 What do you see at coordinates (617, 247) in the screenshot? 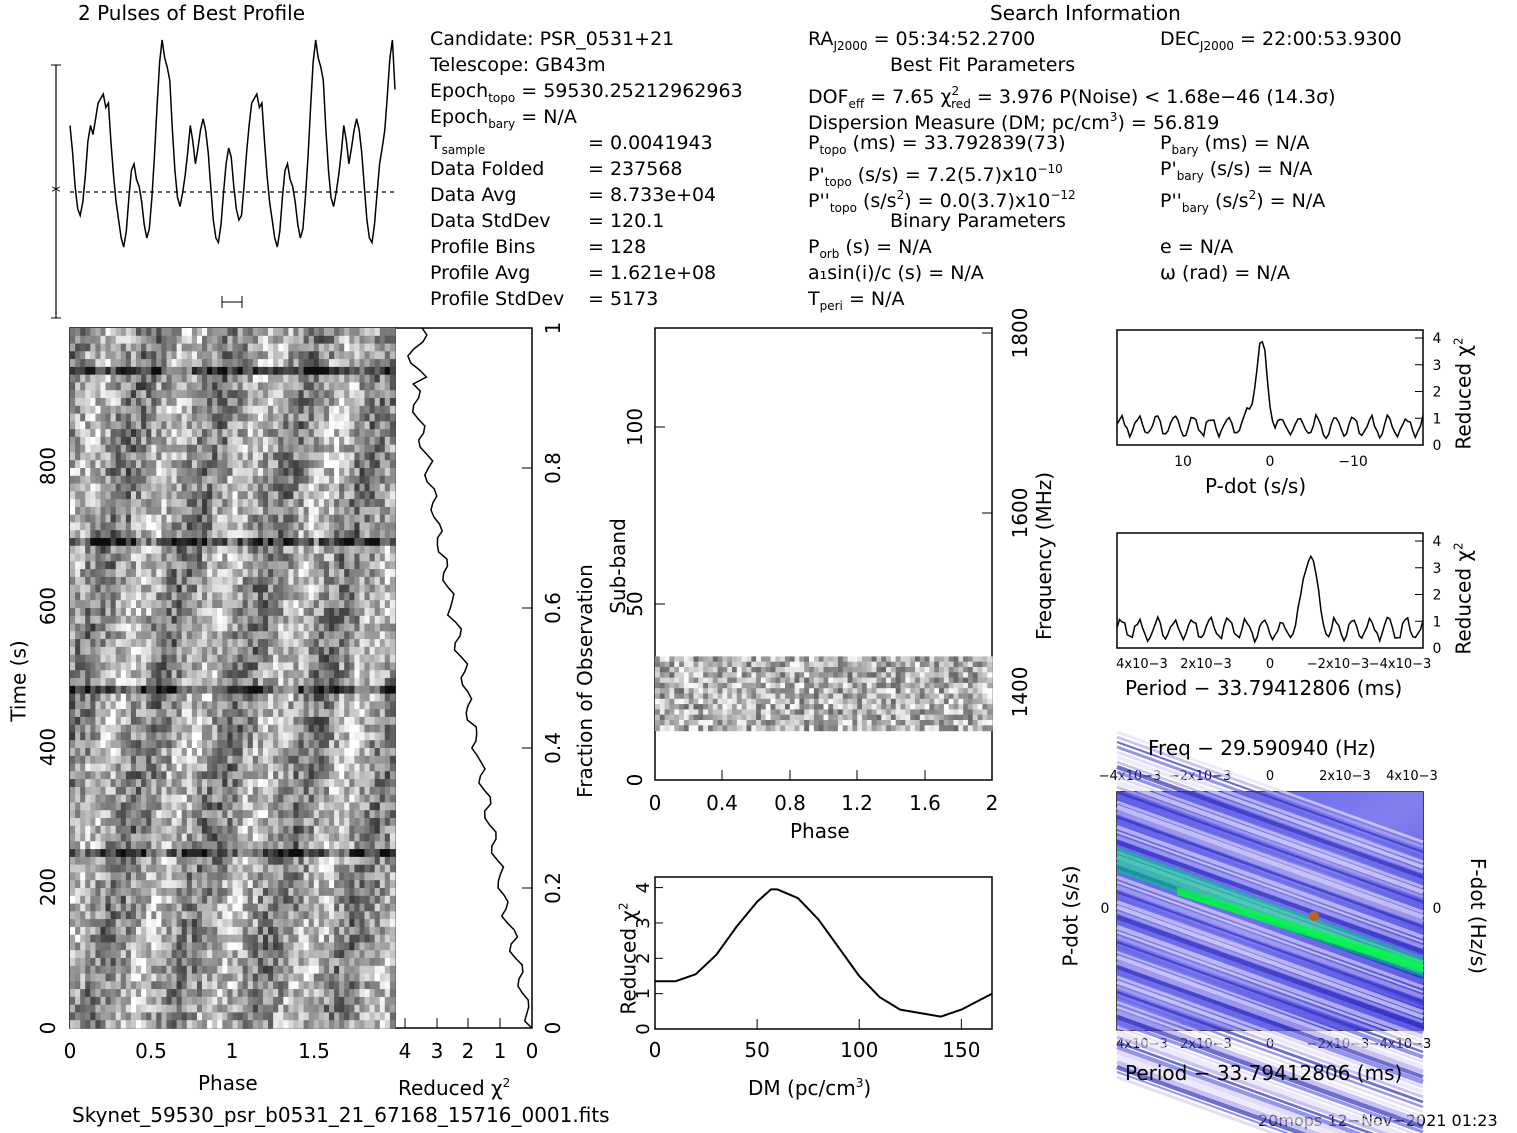
I see `profile-bins-value: = 128` at bounding box center [617, 247].